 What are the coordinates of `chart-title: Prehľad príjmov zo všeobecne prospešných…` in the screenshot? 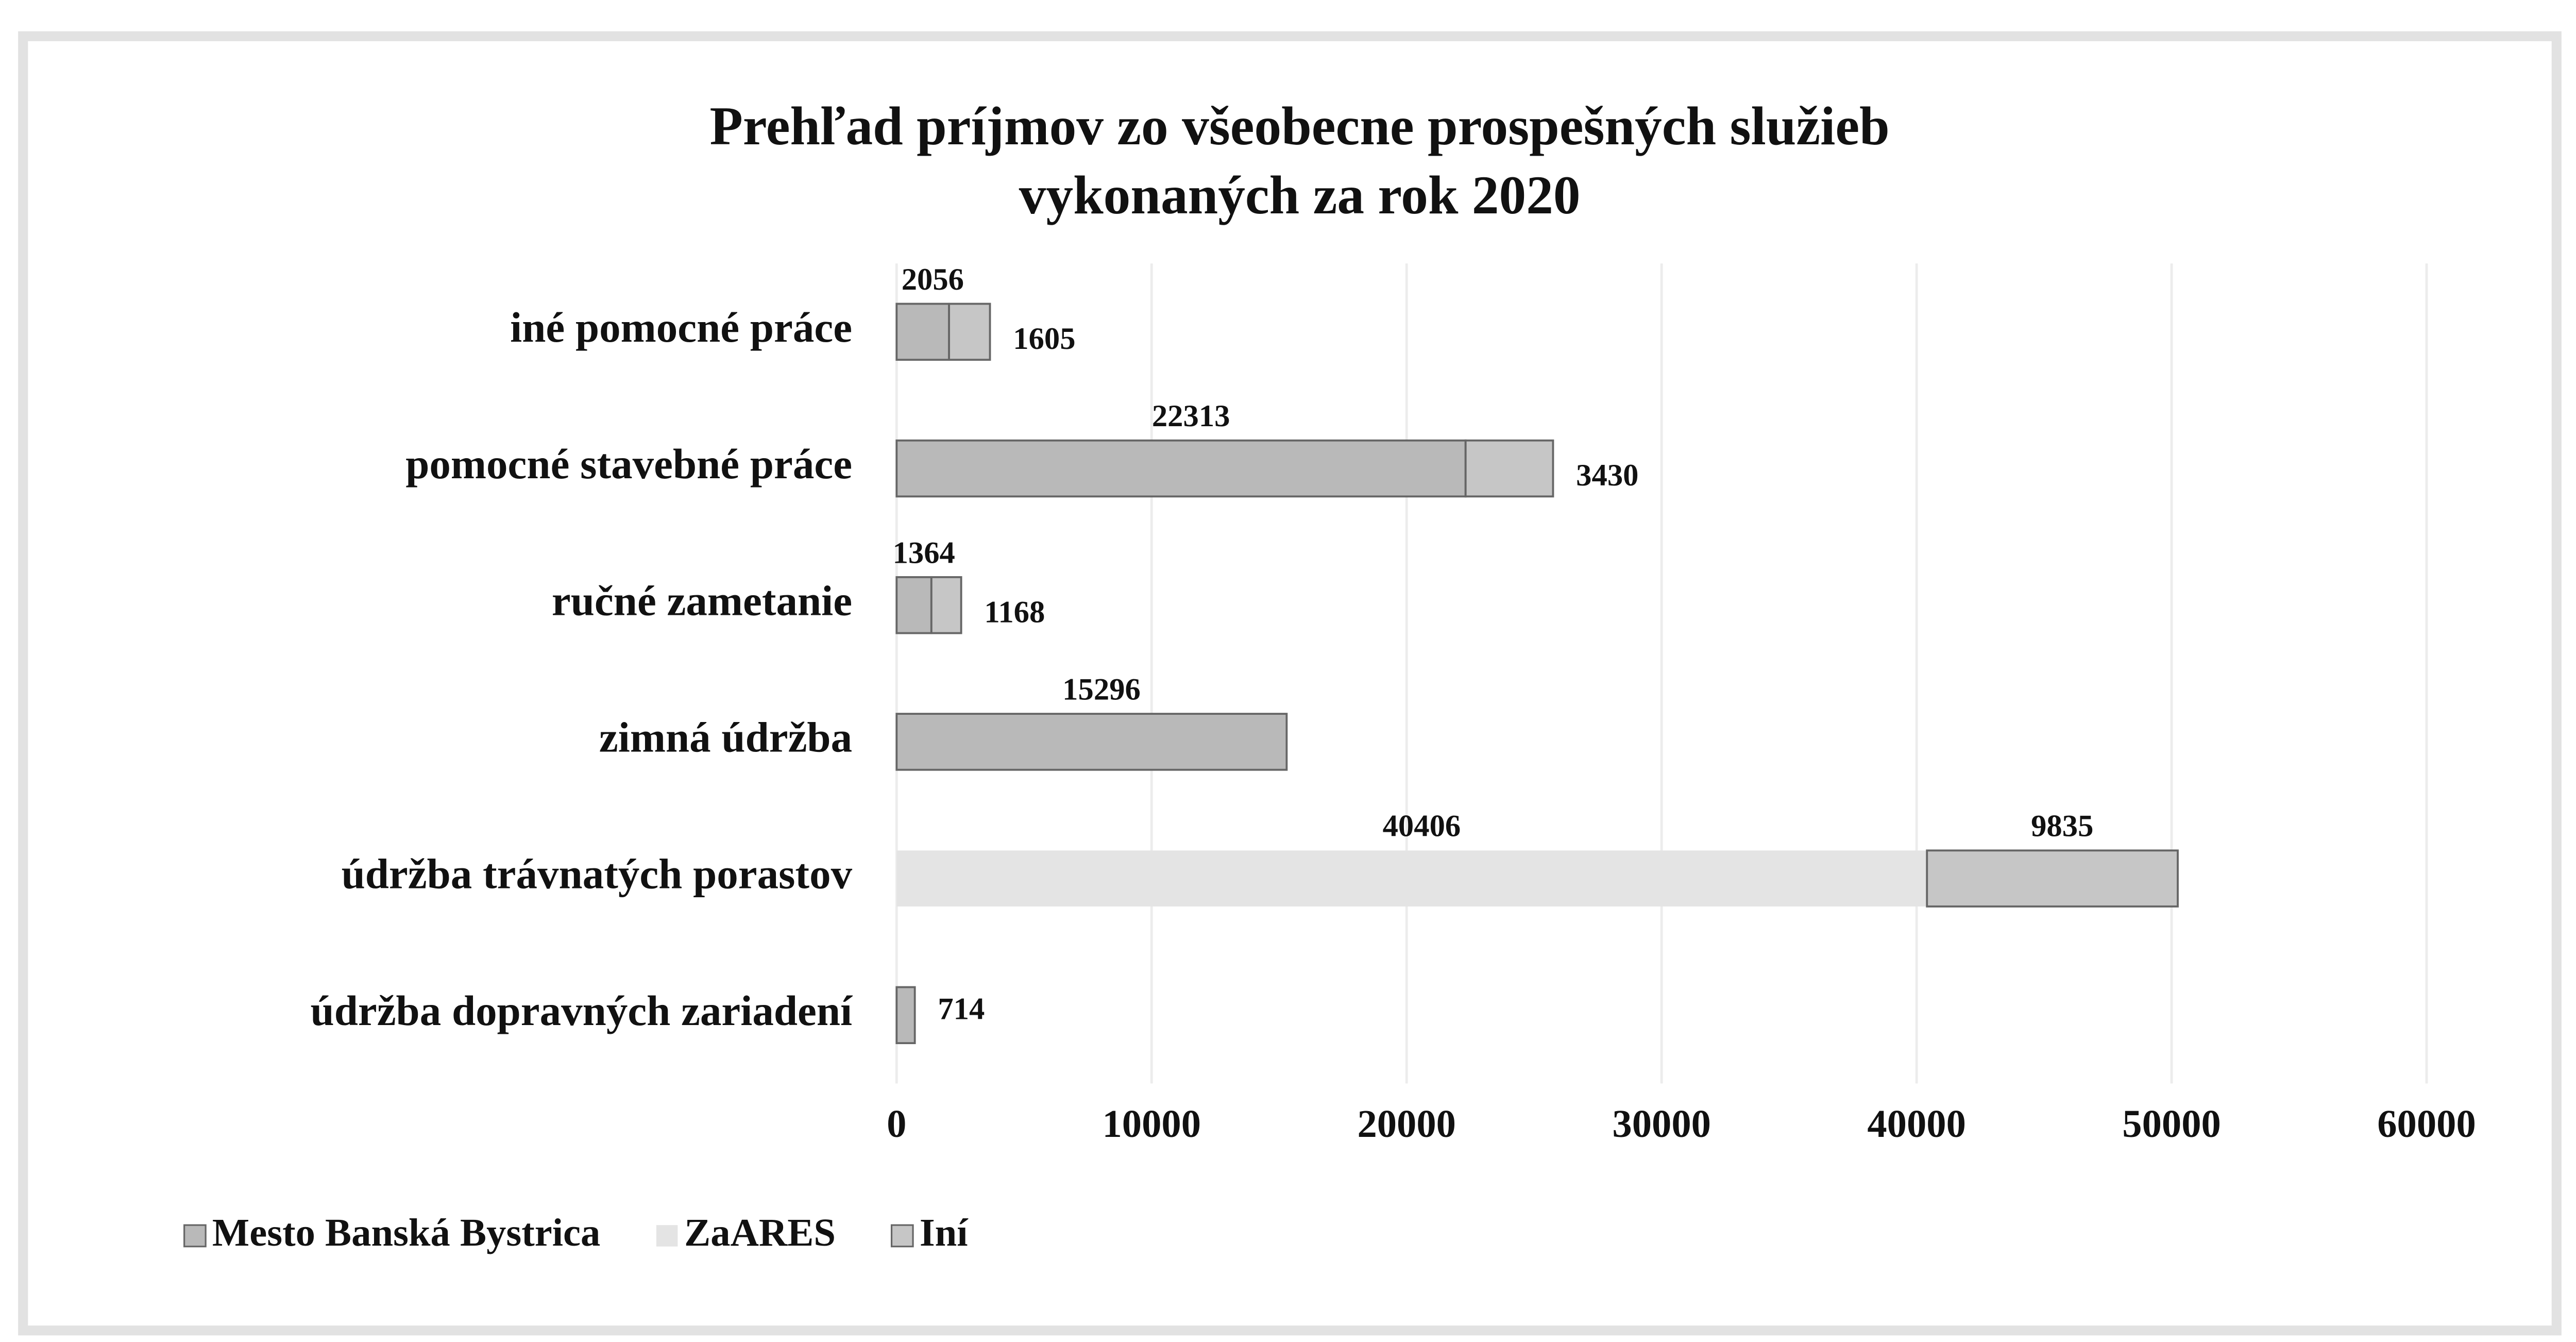 It's located at (1300, 126).